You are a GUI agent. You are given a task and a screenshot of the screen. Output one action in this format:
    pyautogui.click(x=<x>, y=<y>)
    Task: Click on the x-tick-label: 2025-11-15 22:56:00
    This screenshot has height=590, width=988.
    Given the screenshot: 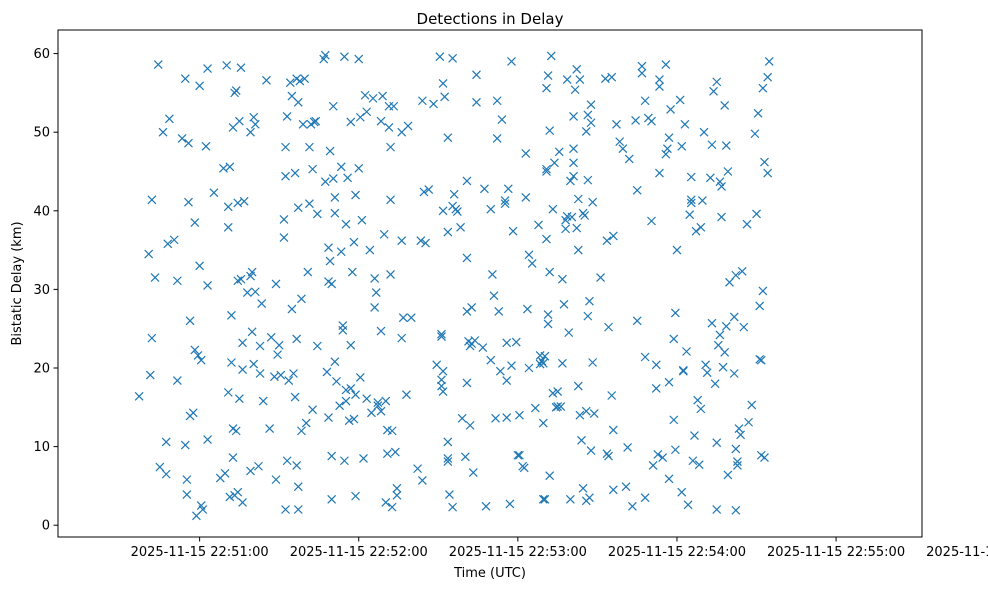 What is the action you would take?
    pyautogui.click(x=957, y=552)
    